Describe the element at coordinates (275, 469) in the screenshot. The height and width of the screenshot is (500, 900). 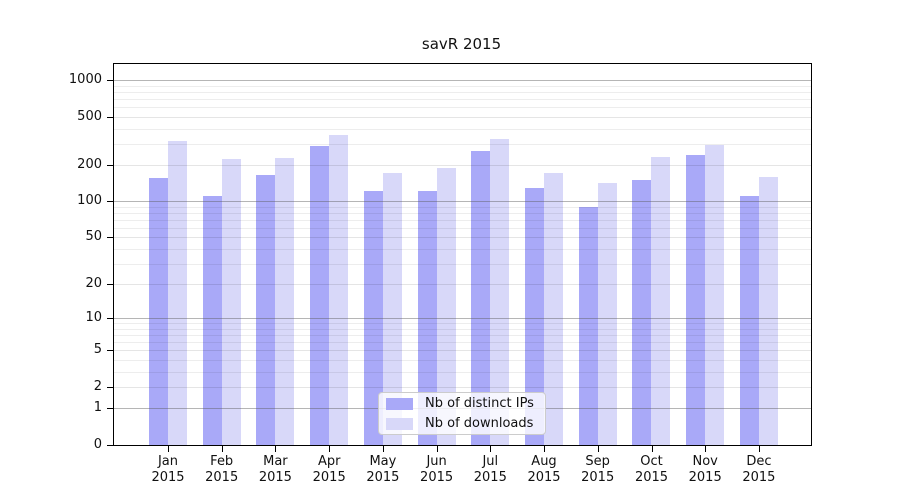
I see `x-tick-label: Mar 2015` at that location.